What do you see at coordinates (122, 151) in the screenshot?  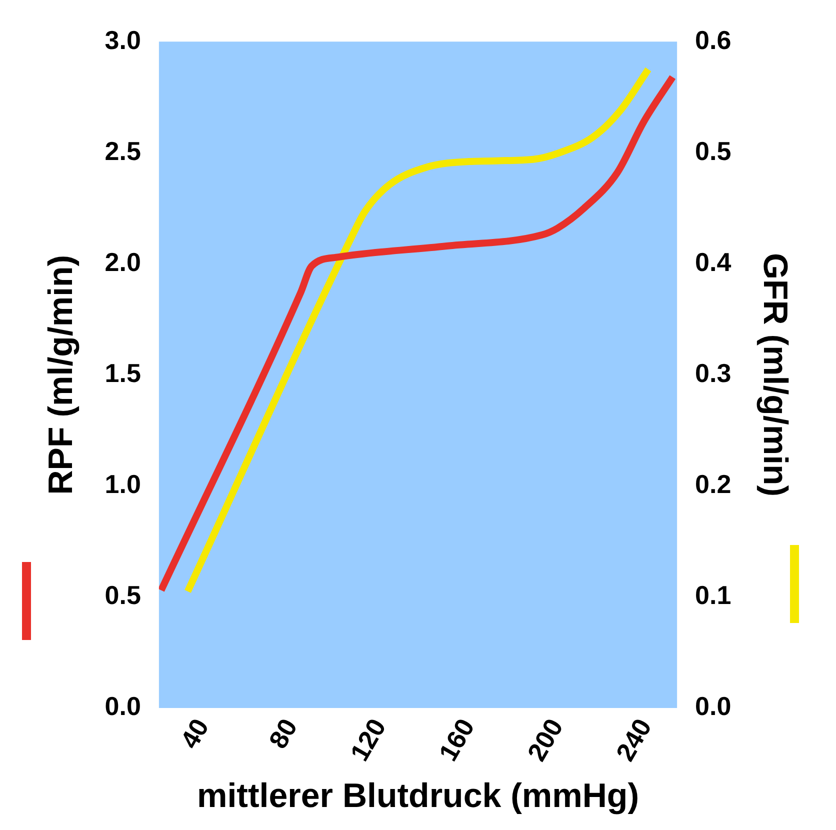 I see `y-tick-label: 2.5` at bounding box center [122, 151].